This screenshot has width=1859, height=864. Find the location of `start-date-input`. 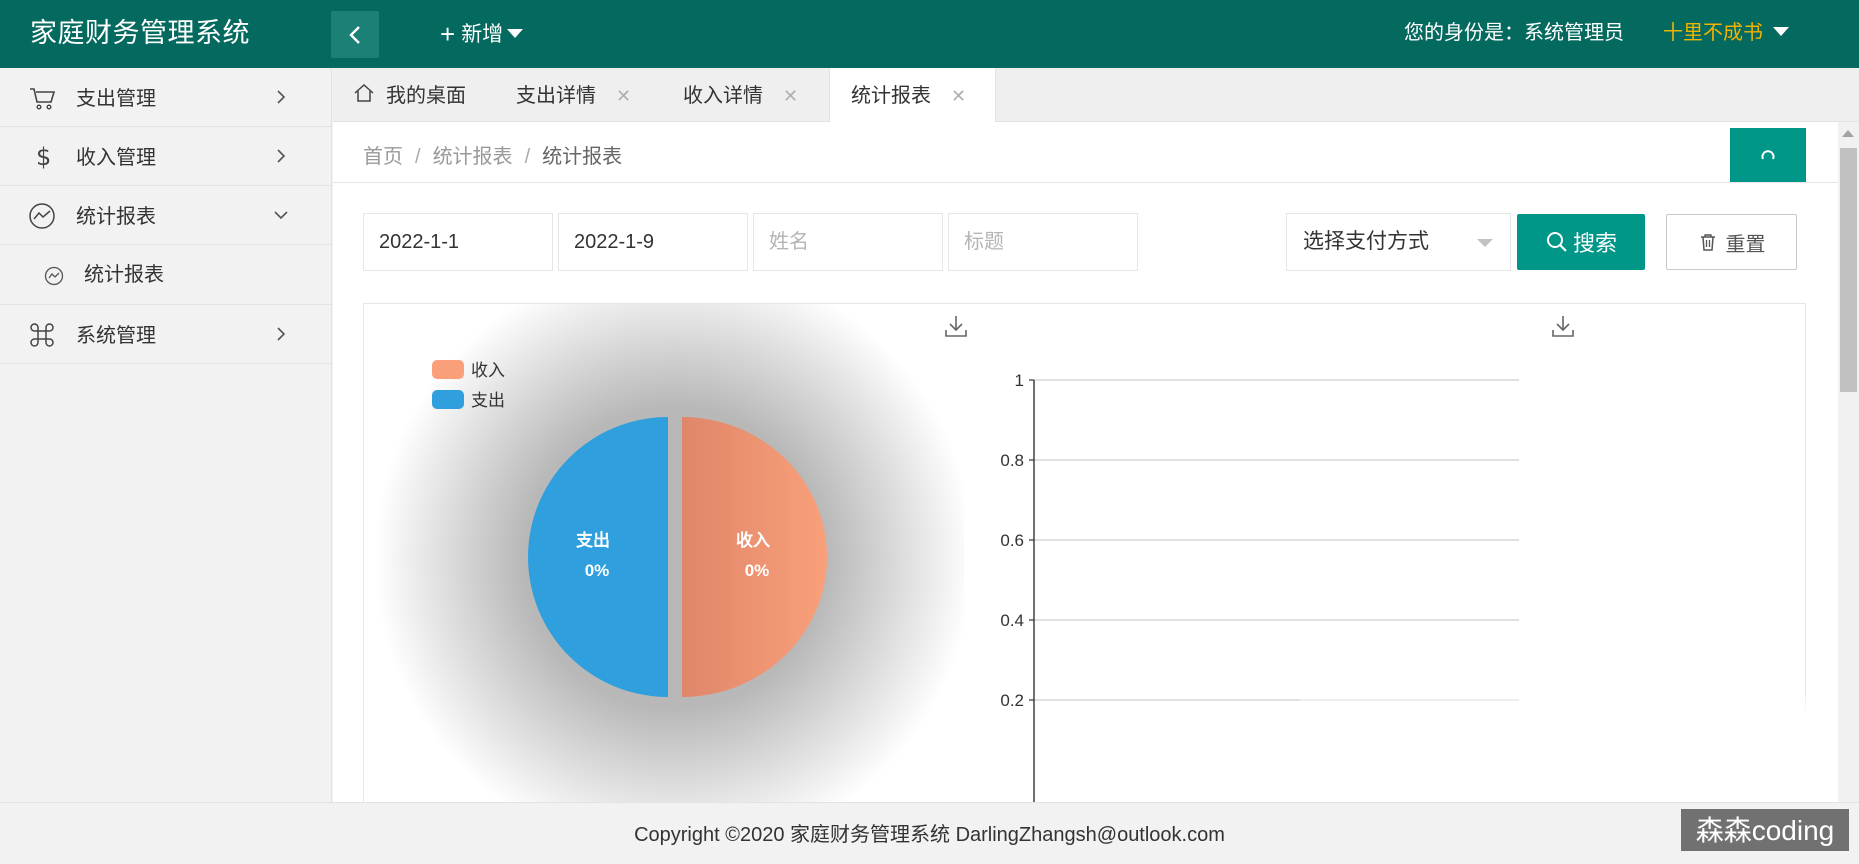

start-date-input is located at coordinates (458, 242).